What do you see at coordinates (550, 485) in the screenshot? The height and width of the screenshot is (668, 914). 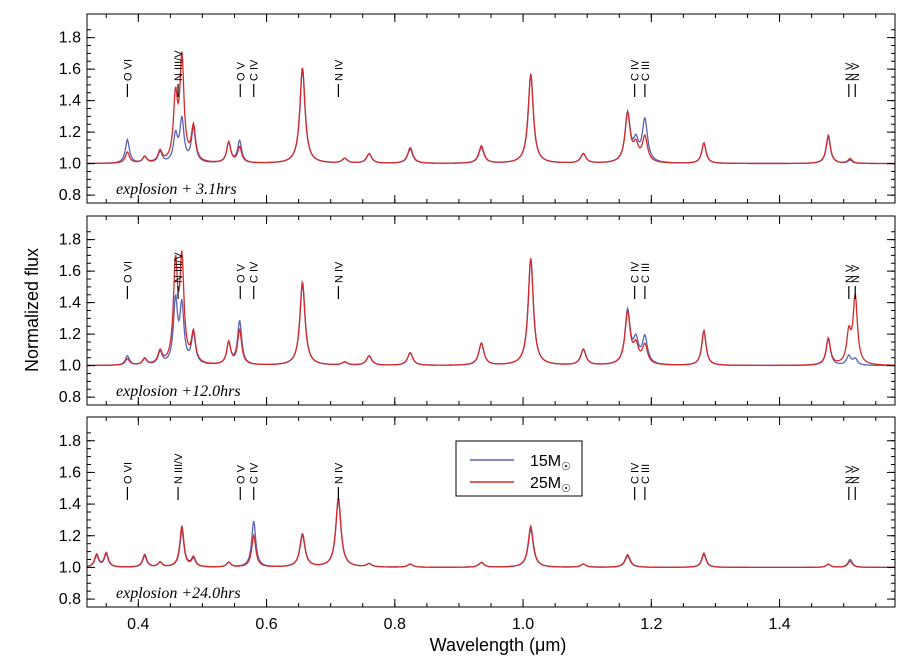 I see `legend-label-25msun: 25M☉` at bounding box center [550, 485].